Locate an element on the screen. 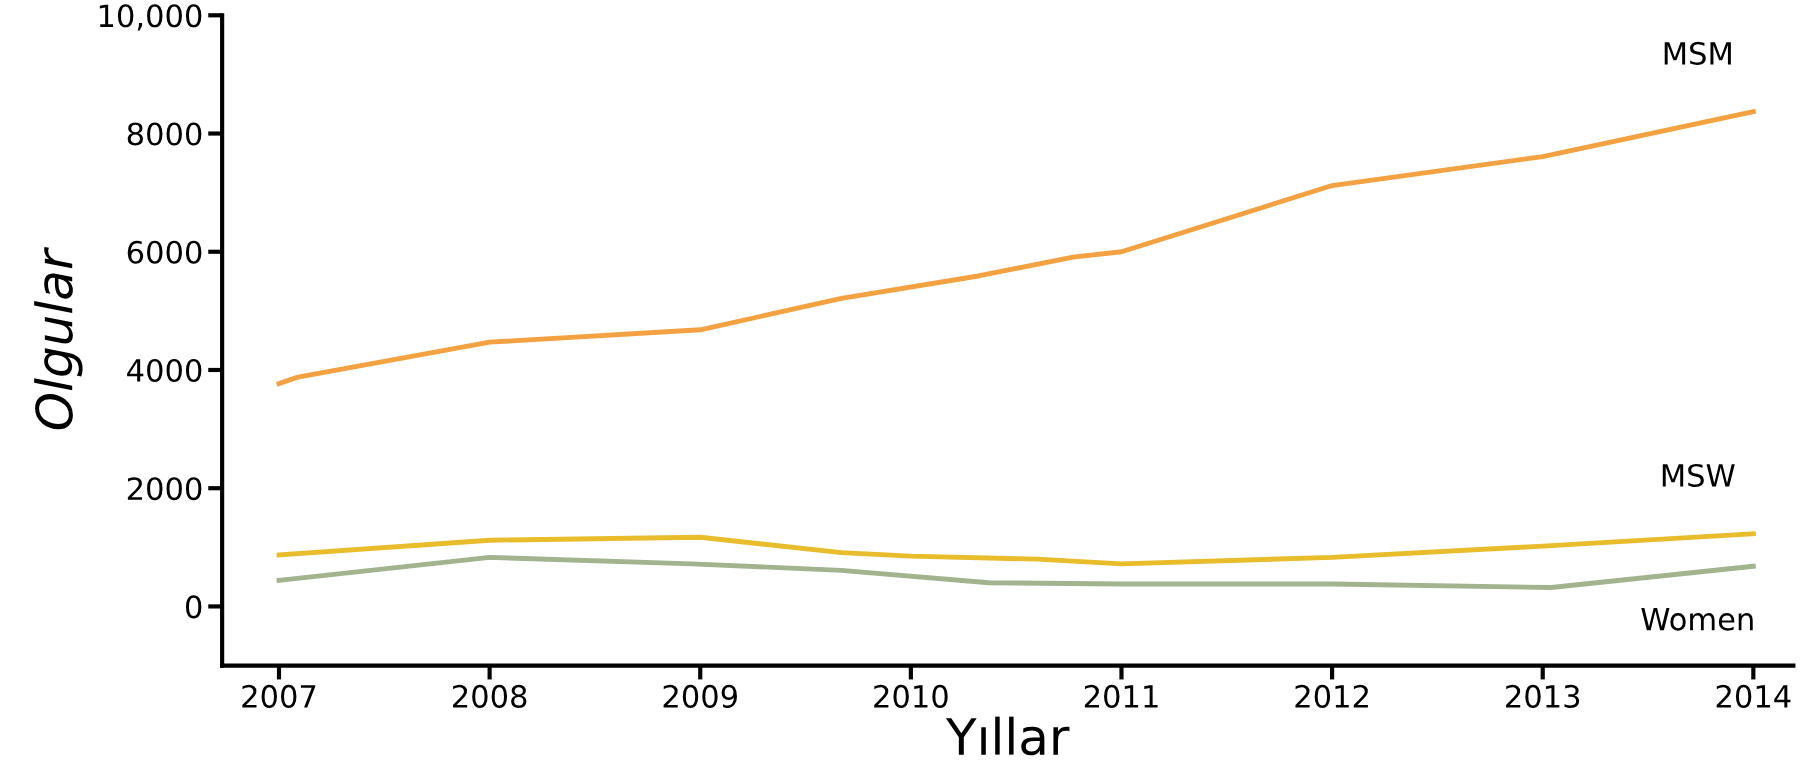 The image size is (1806, 765). x-tick-label: 2008 is located at coordinates (489, 696).